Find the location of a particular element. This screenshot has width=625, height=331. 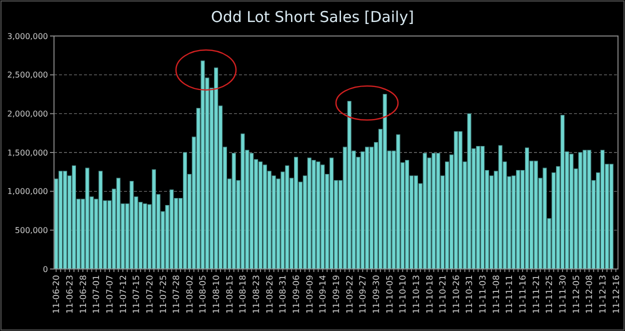

x-tick-label: 11-11-03 is located at coordinates (483, 294).